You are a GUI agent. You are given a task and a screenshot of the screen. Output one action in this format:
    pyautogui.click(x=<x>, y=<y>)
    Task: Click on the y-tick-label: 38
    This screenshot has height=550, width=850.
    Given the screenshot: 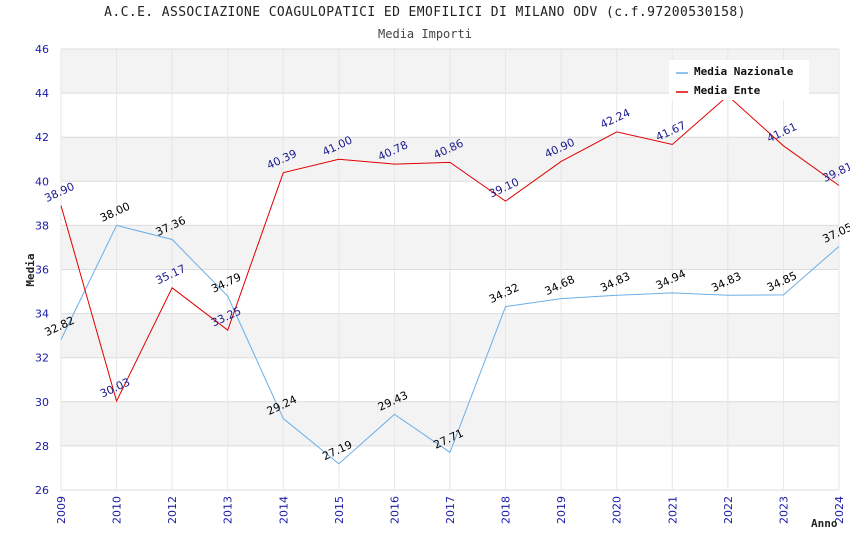 What is the action you would take?
    pyautogui.click(x=42, y=225)
    